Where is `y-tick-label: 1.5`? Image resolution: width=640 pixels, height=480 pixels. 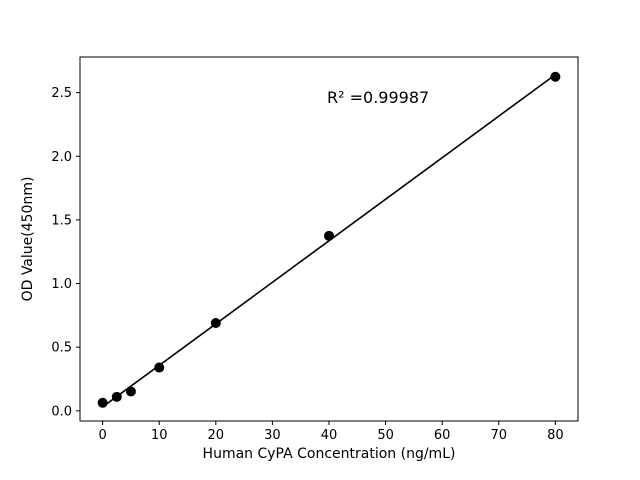 y-tick-label: 1.5 is located at coordinates (61, 220).